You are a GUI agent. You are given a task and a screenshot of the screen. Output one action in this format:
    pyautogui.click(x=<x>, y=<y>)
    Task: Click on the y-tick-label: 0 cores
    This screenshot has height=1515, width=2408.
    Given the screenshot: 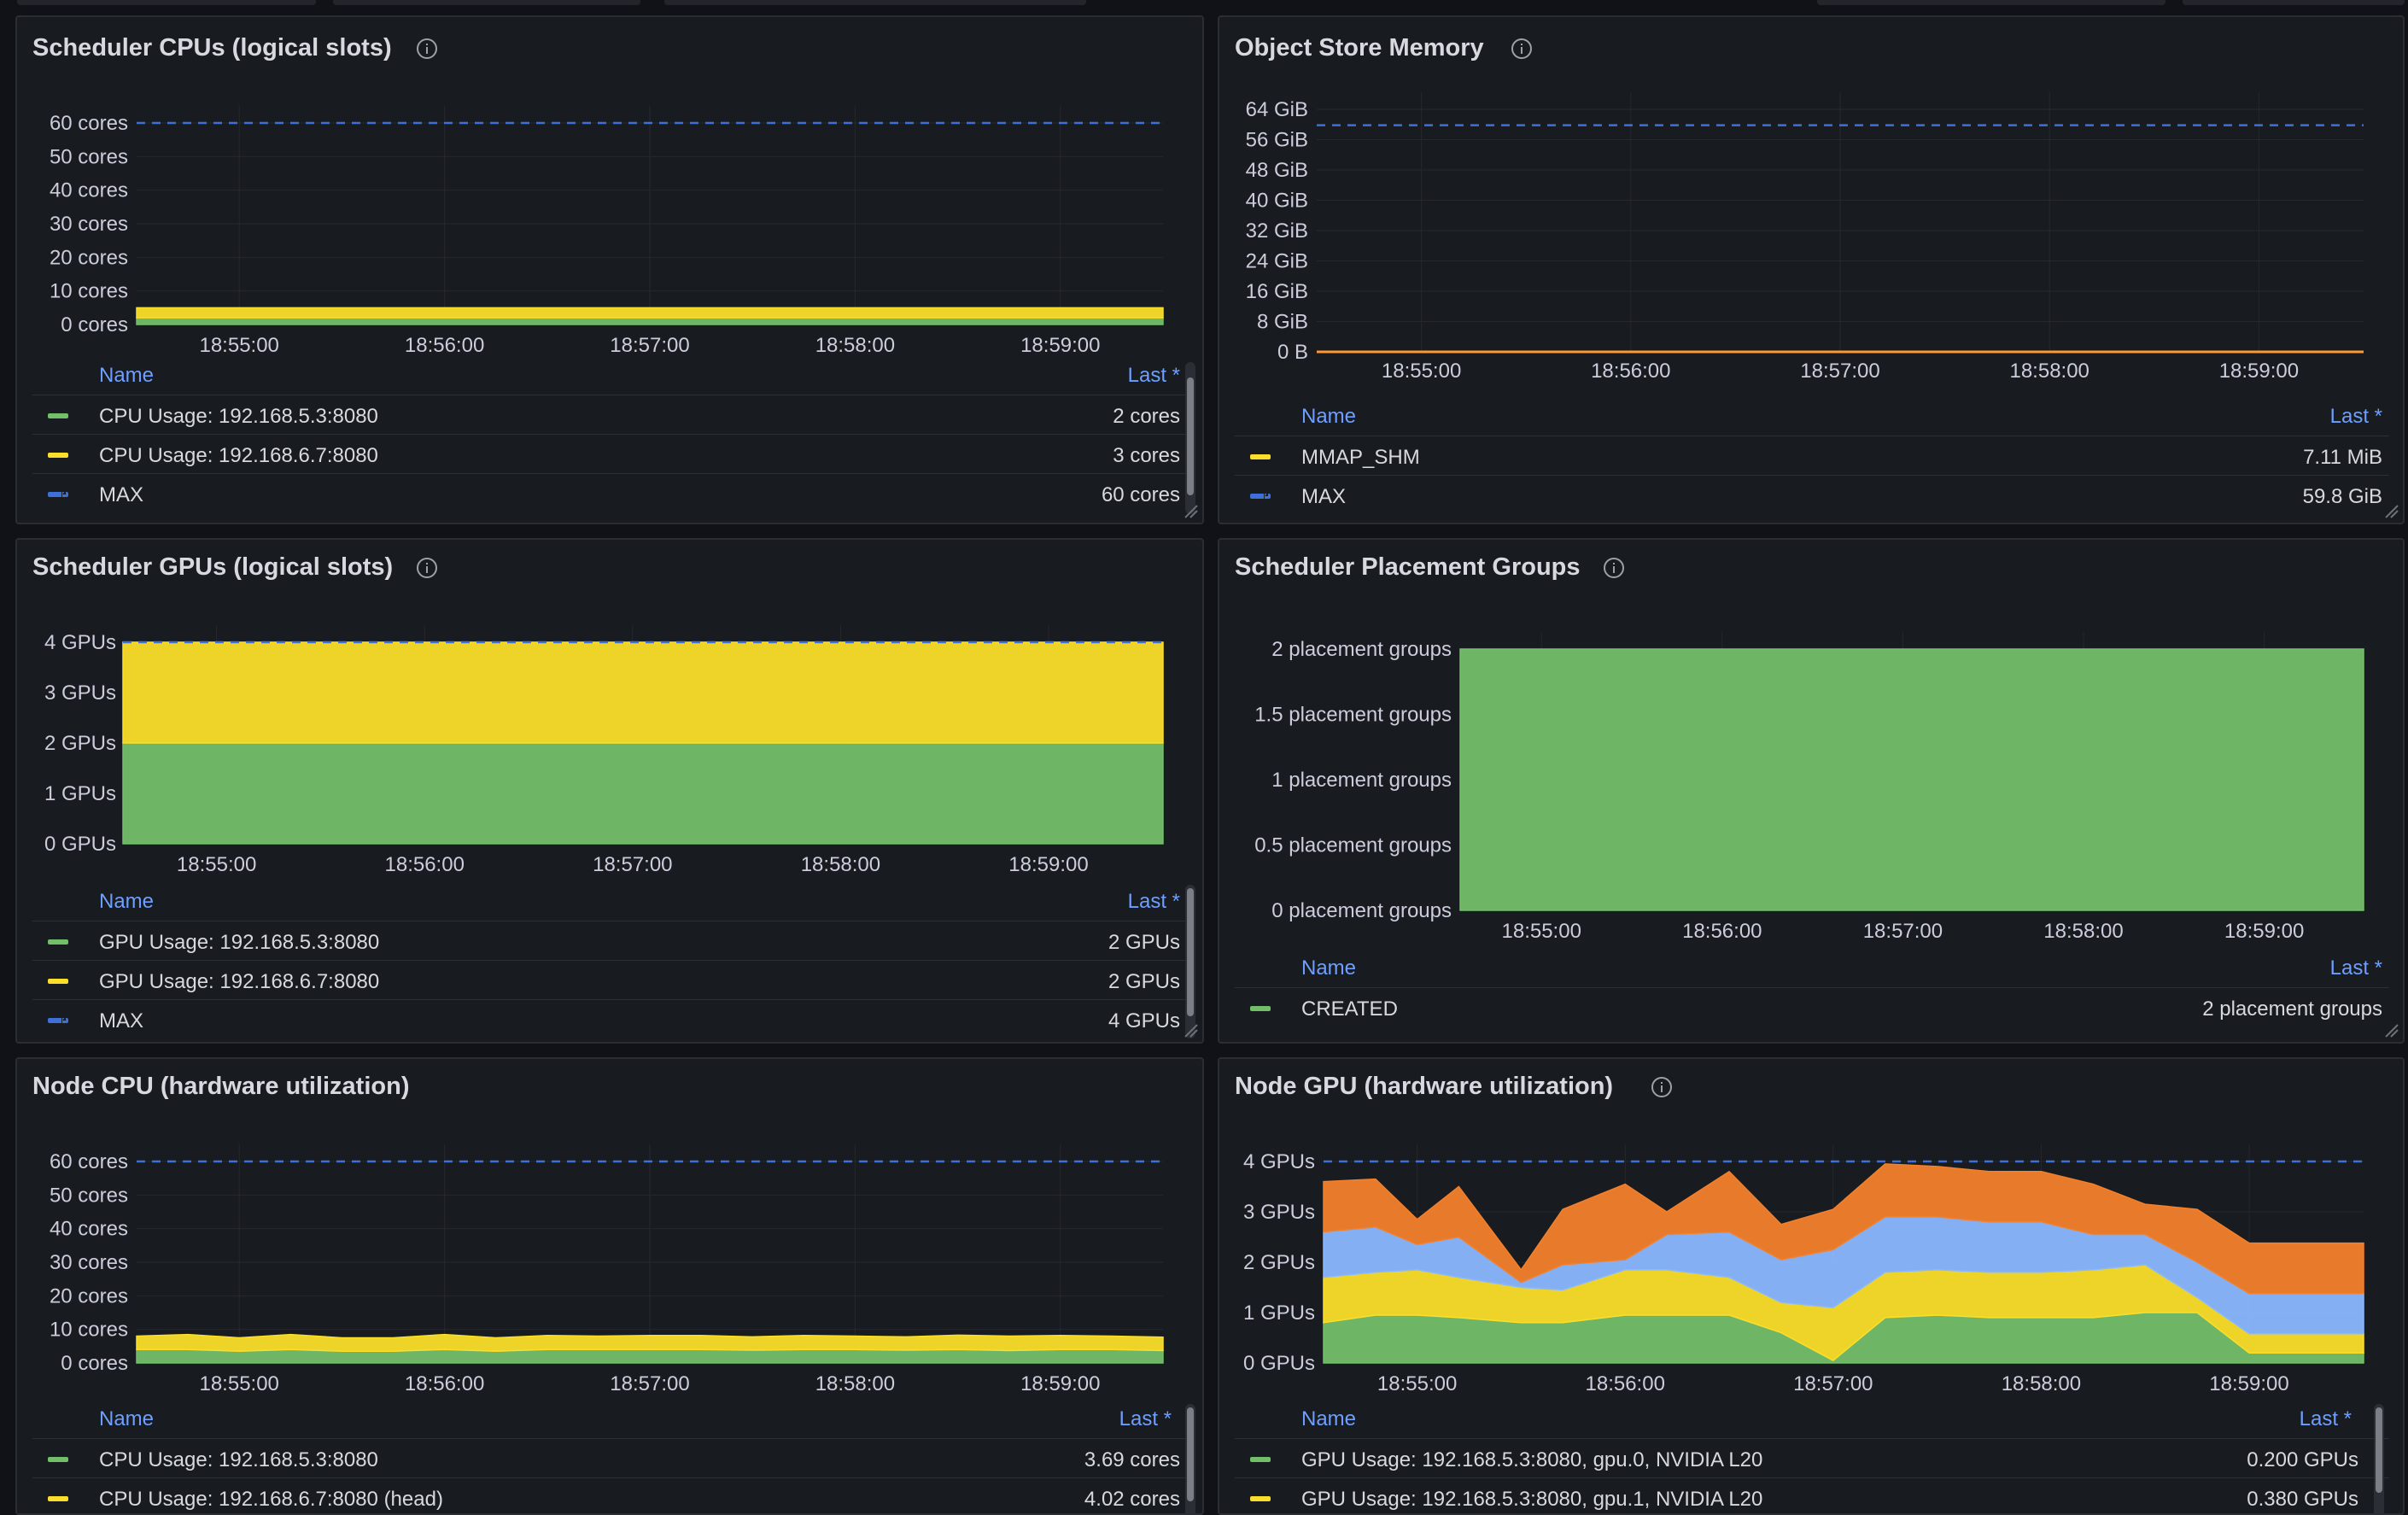 What is the action you would take?
    pyautogui.click(x=94, y=1363)
    